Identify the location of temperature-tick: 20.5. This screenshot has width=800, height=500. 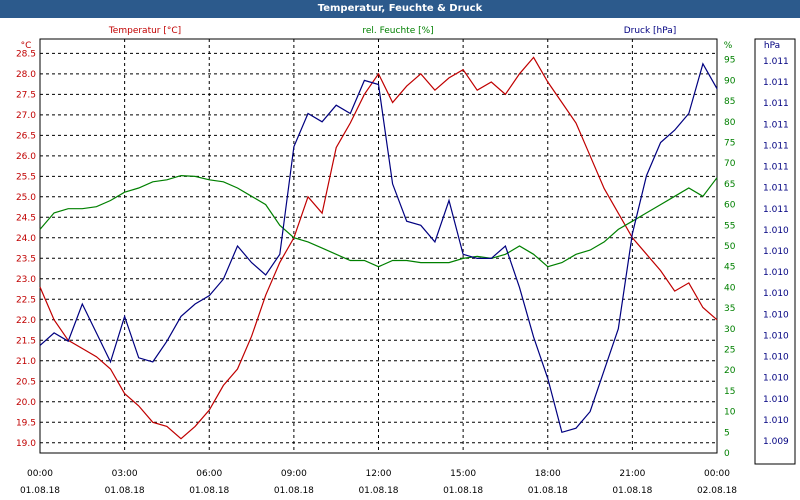
(26, 382).